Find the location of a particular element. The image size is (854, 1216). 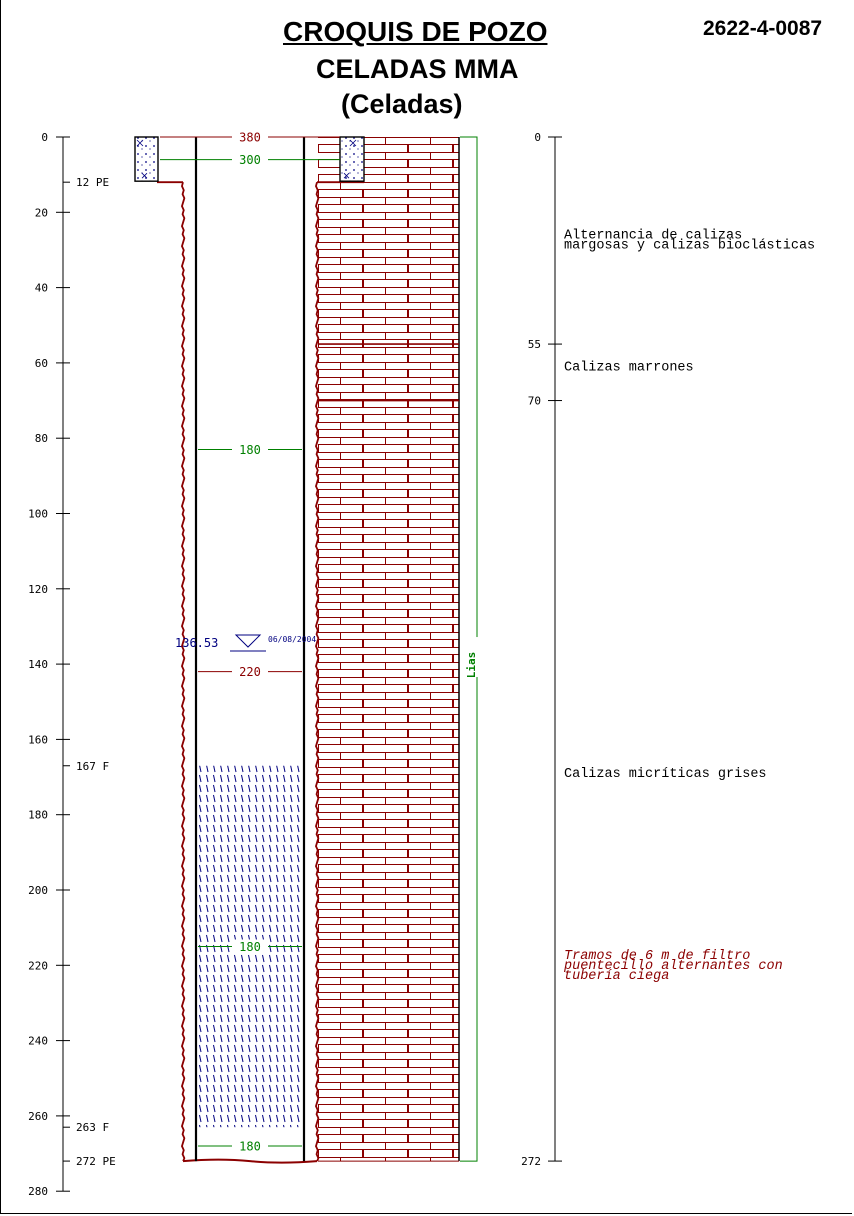

depth-tick-label: 240 is located at coordinates (38, 1041).